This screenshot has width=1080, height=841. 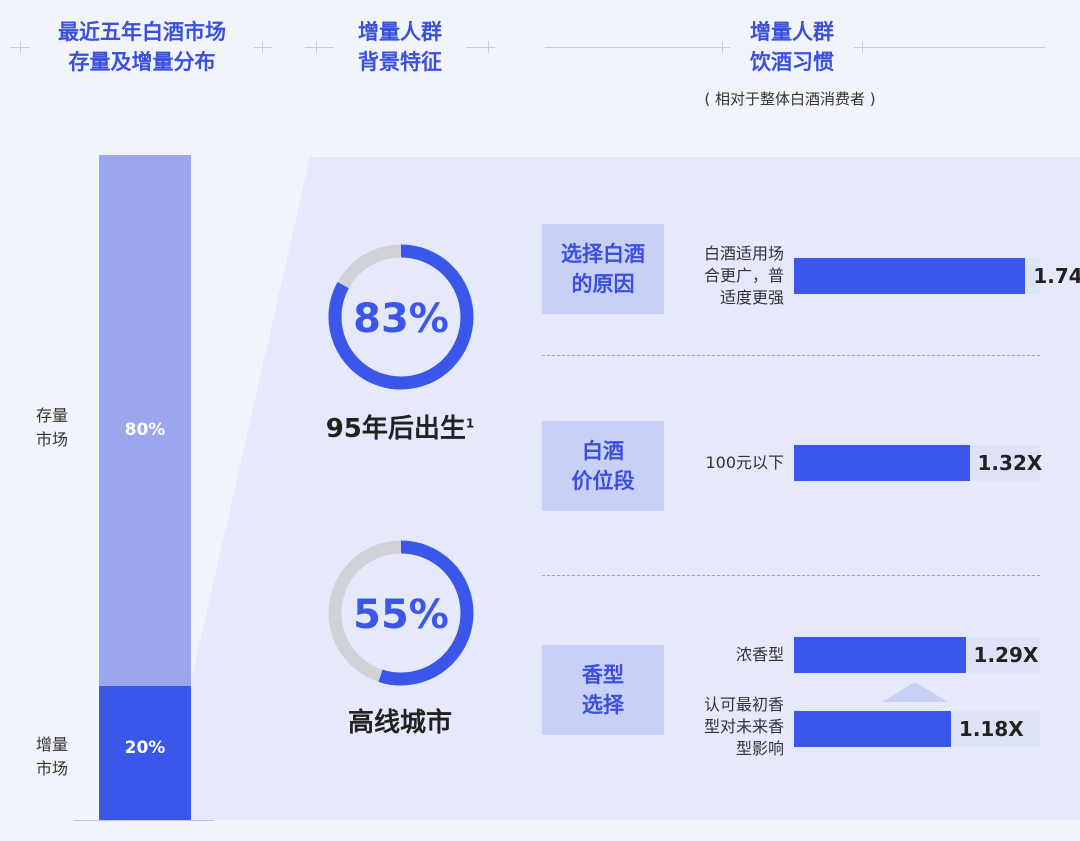 I want to click on ring-percent-text: 83%, so click(x=401, y=319).